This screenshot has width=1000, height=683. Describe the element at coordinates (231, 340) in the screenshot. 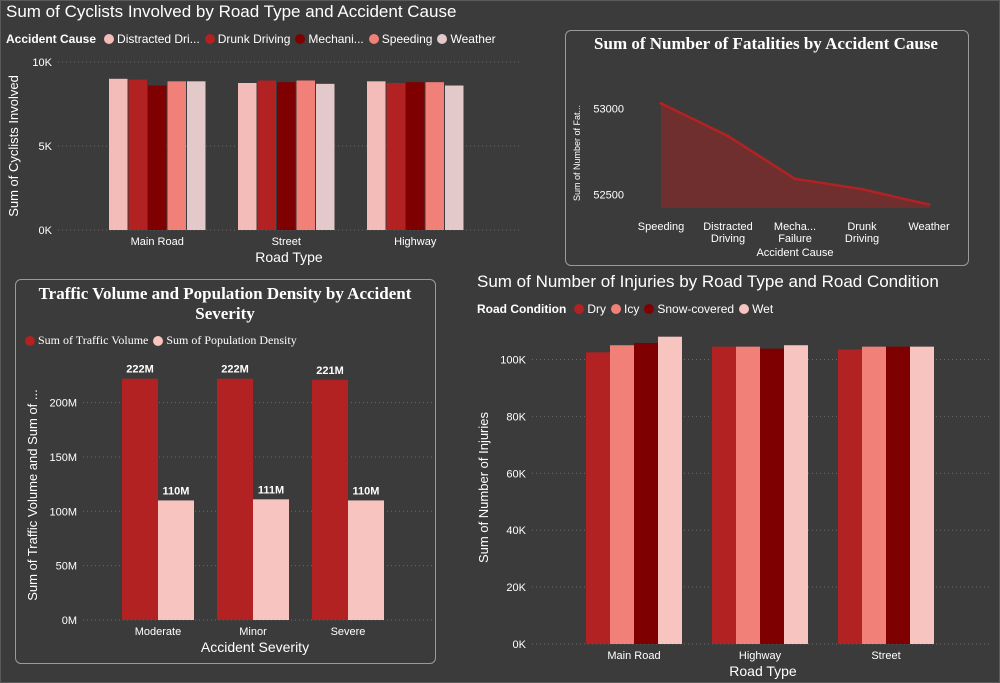

I see `legend-label: Sum of Population Density` at that location.